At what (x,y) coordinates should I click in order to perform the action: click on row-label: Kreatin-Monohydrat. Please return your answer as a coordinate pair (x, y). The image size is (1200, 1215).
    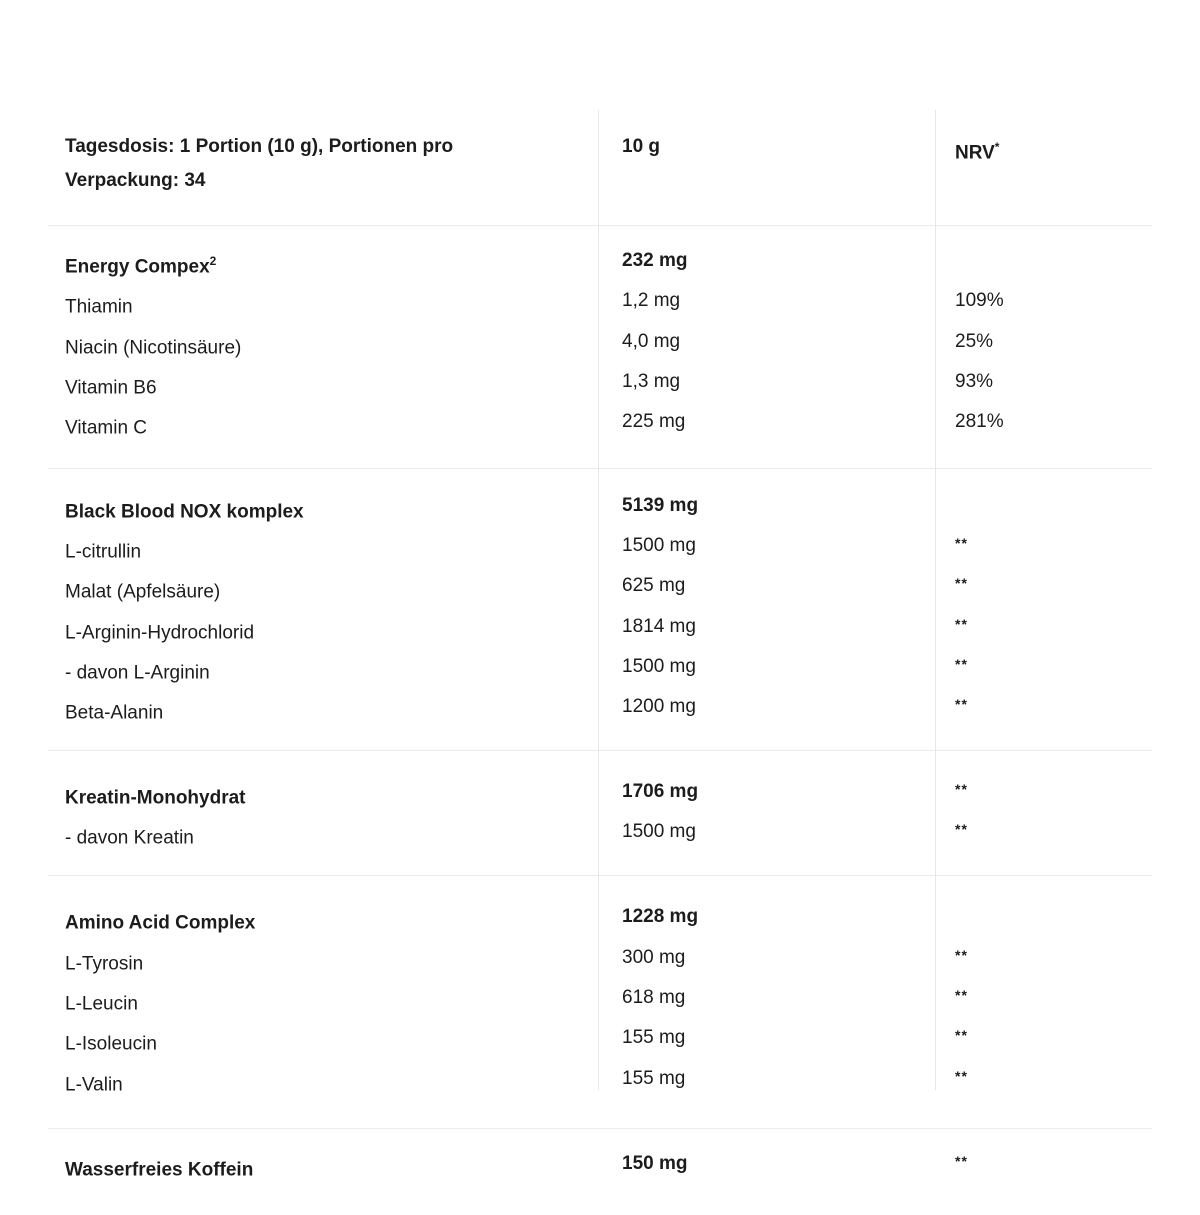
    Looking at the image, I should click on (323, 795).